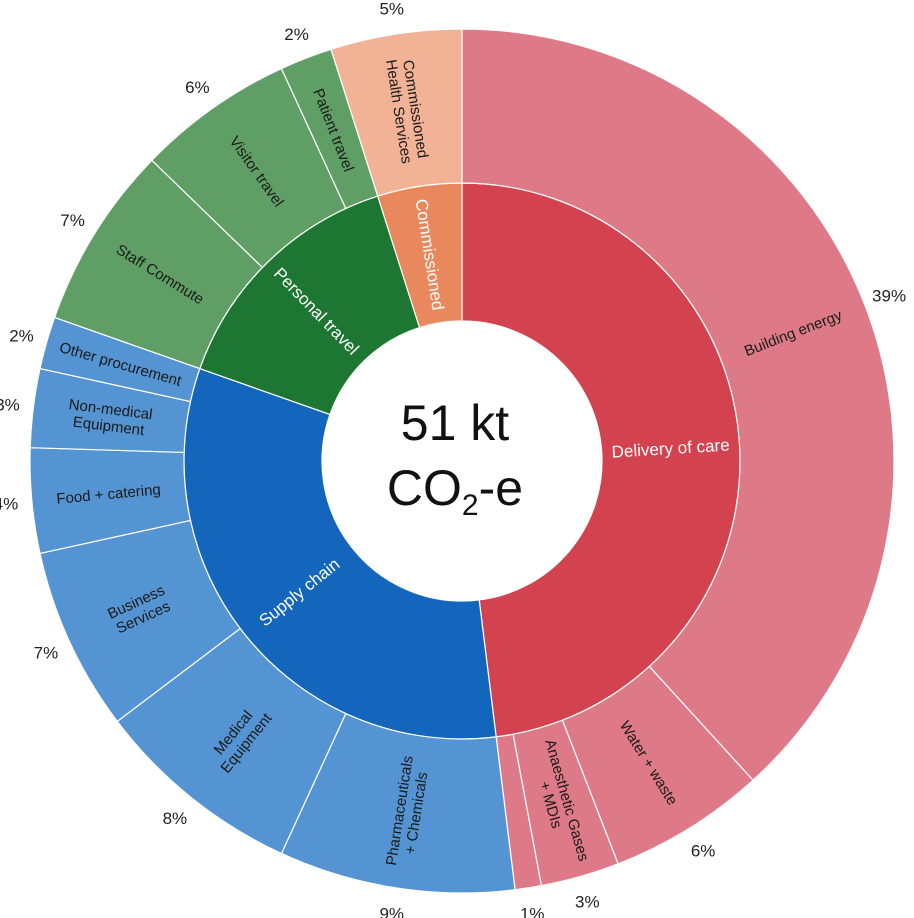 Image resolution: width=914 pixels, height=918 pixels. I want to click on percent-label-non-medical-equipment: 3%, so click(10, 405).